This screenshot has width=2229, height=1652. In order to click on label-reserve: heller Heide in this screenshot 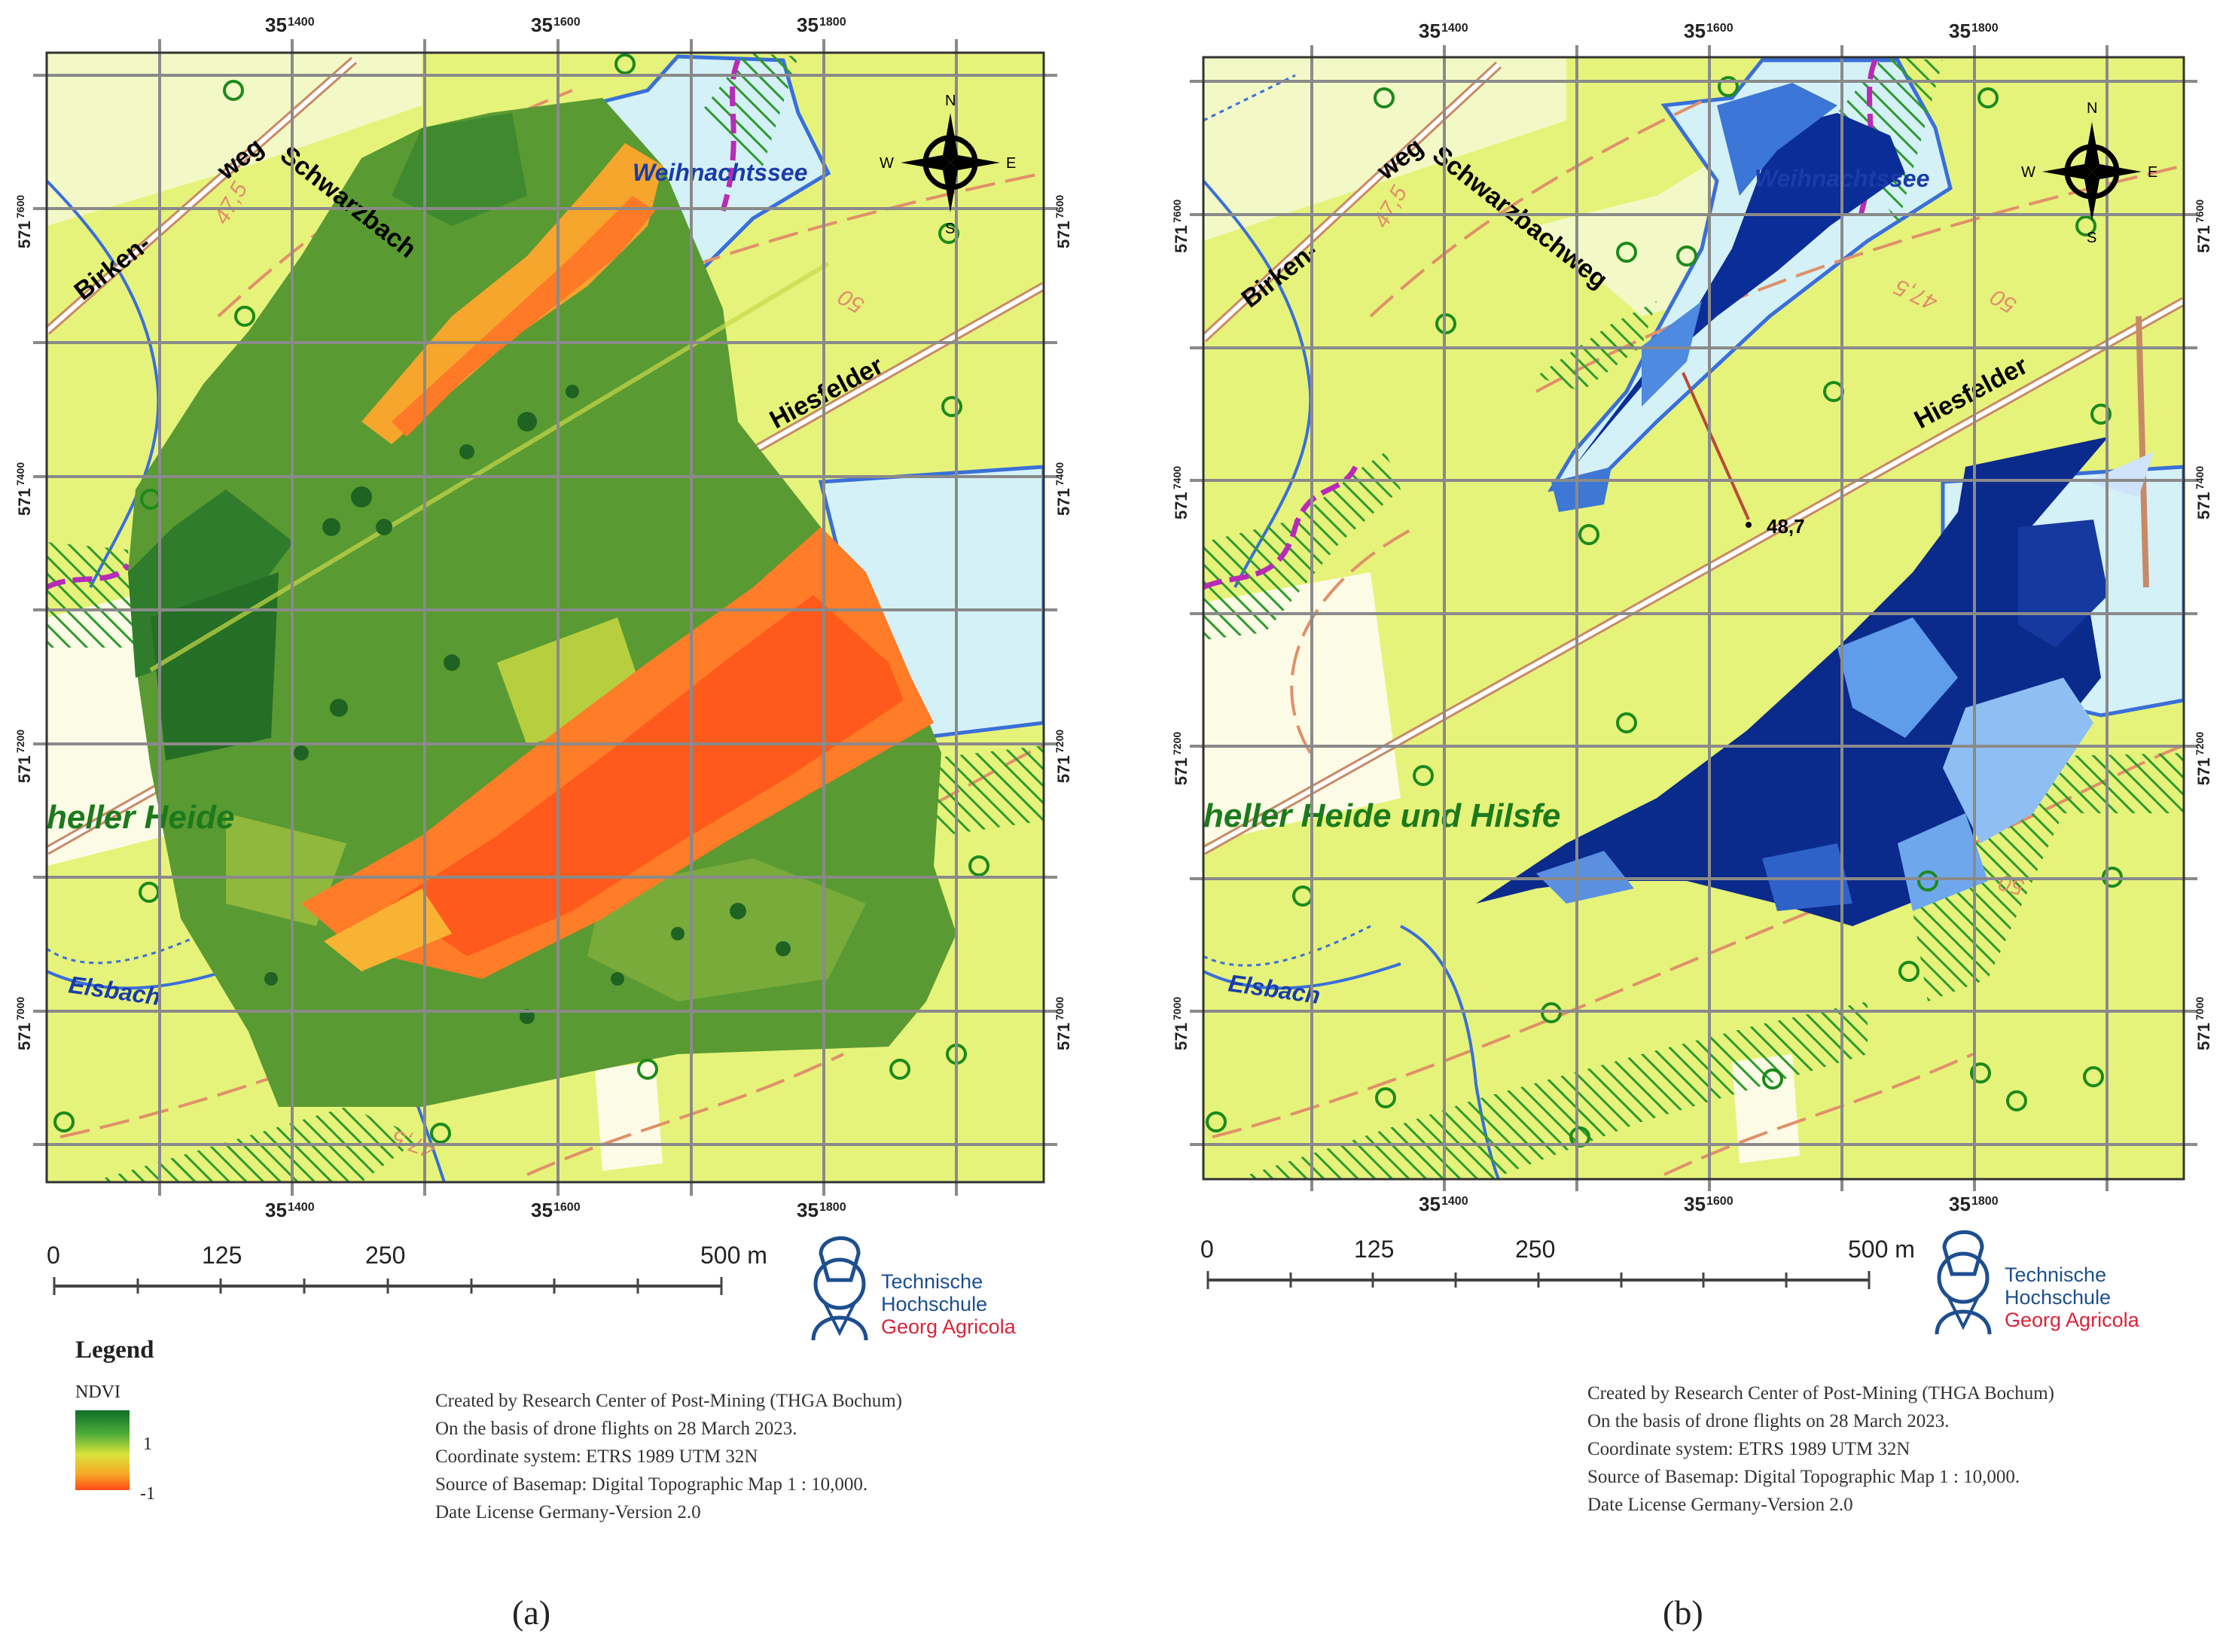, I will do `click(141, 817)`.